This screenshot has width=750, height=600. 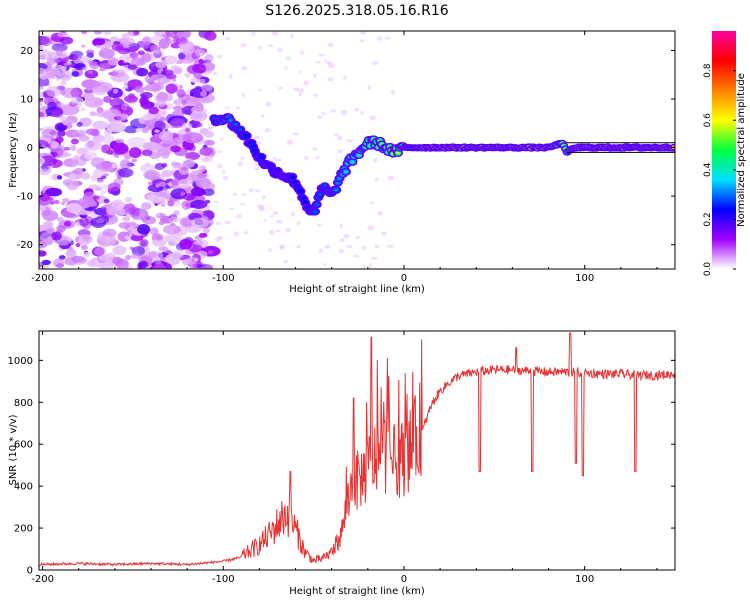 What do you see at coordinates (13, 449) in the screenshot?
I see `snr-y-label: SNR (10 * v/v)` at bounding box center [13, 449].